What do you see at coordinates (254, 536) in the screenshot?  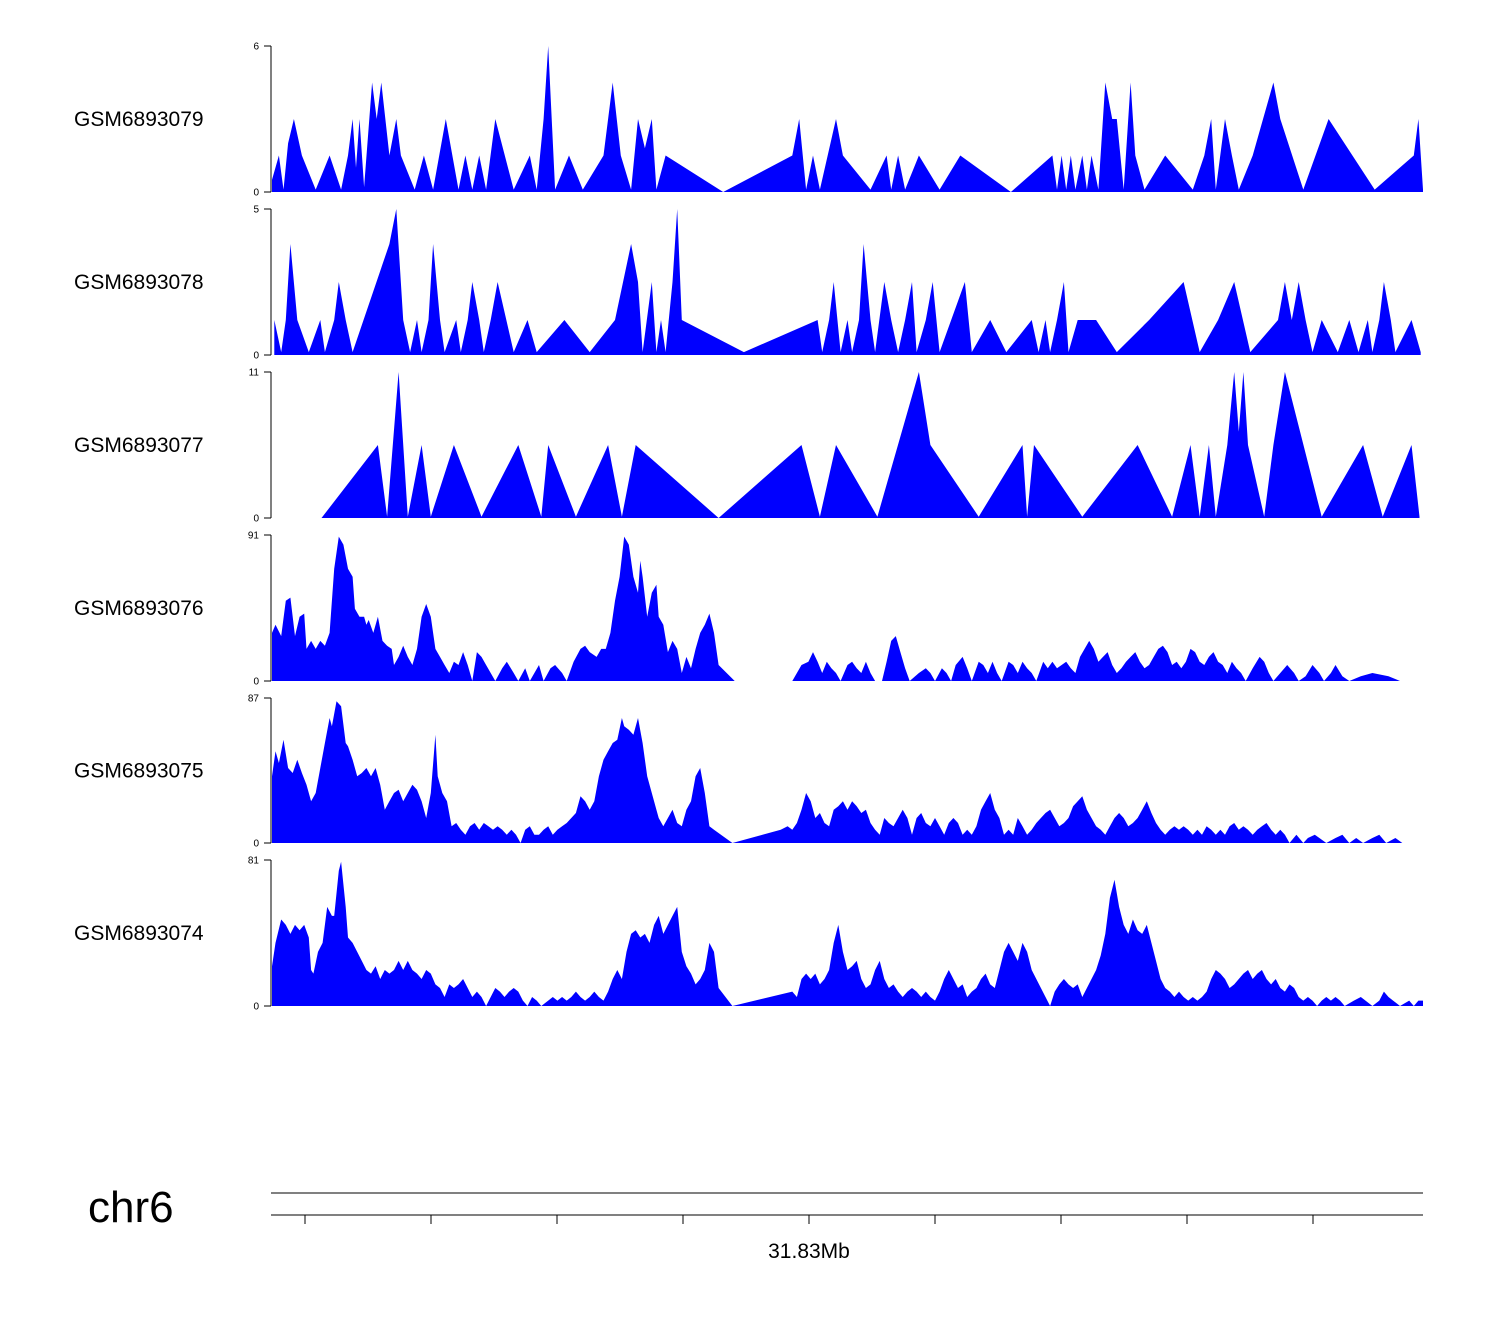 I see `y-axis-tick-label: 91` at bounding box center [254, 536].